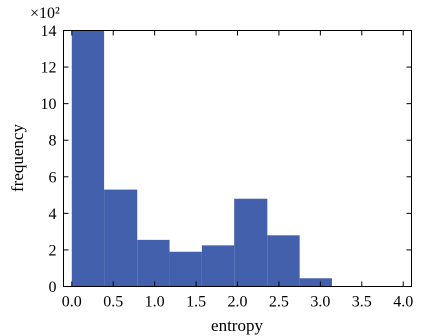 Image resolution: width=423 pixels, height=336 pixels. What do you see at coordinates (53, 141) in the screenshot?
I see `y-tick-label: 8` at bounding box center [53, 141].